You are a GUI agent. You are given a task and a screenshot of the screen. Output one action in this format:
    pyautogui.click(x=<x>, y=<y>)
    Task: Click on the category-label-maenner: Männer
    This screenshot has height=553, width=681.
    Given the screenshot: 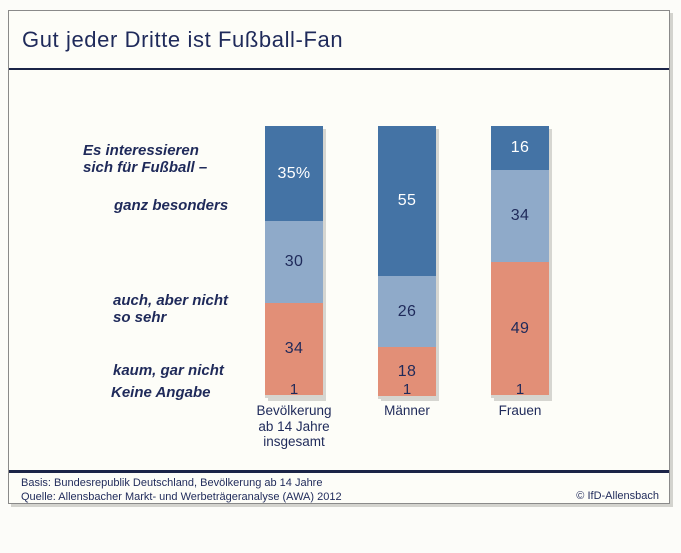 What is the action you would take?
    pyautogui.click(x=407, y=411)
    